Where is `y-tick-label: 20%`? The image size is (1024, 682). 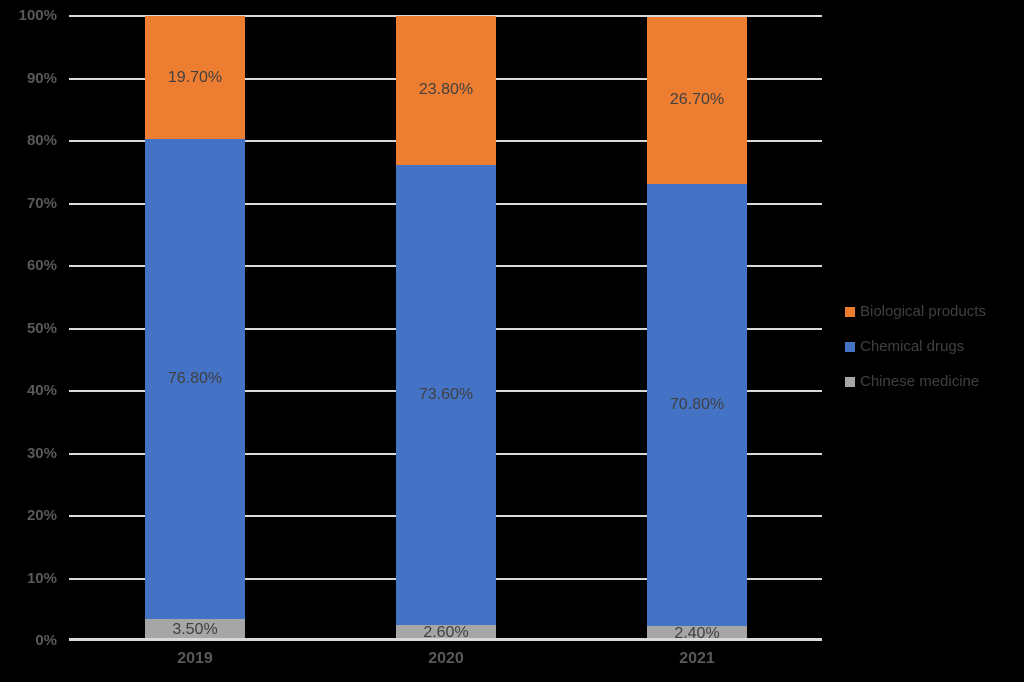
y-tick-label: 20% is located at coordinates (41, 515).